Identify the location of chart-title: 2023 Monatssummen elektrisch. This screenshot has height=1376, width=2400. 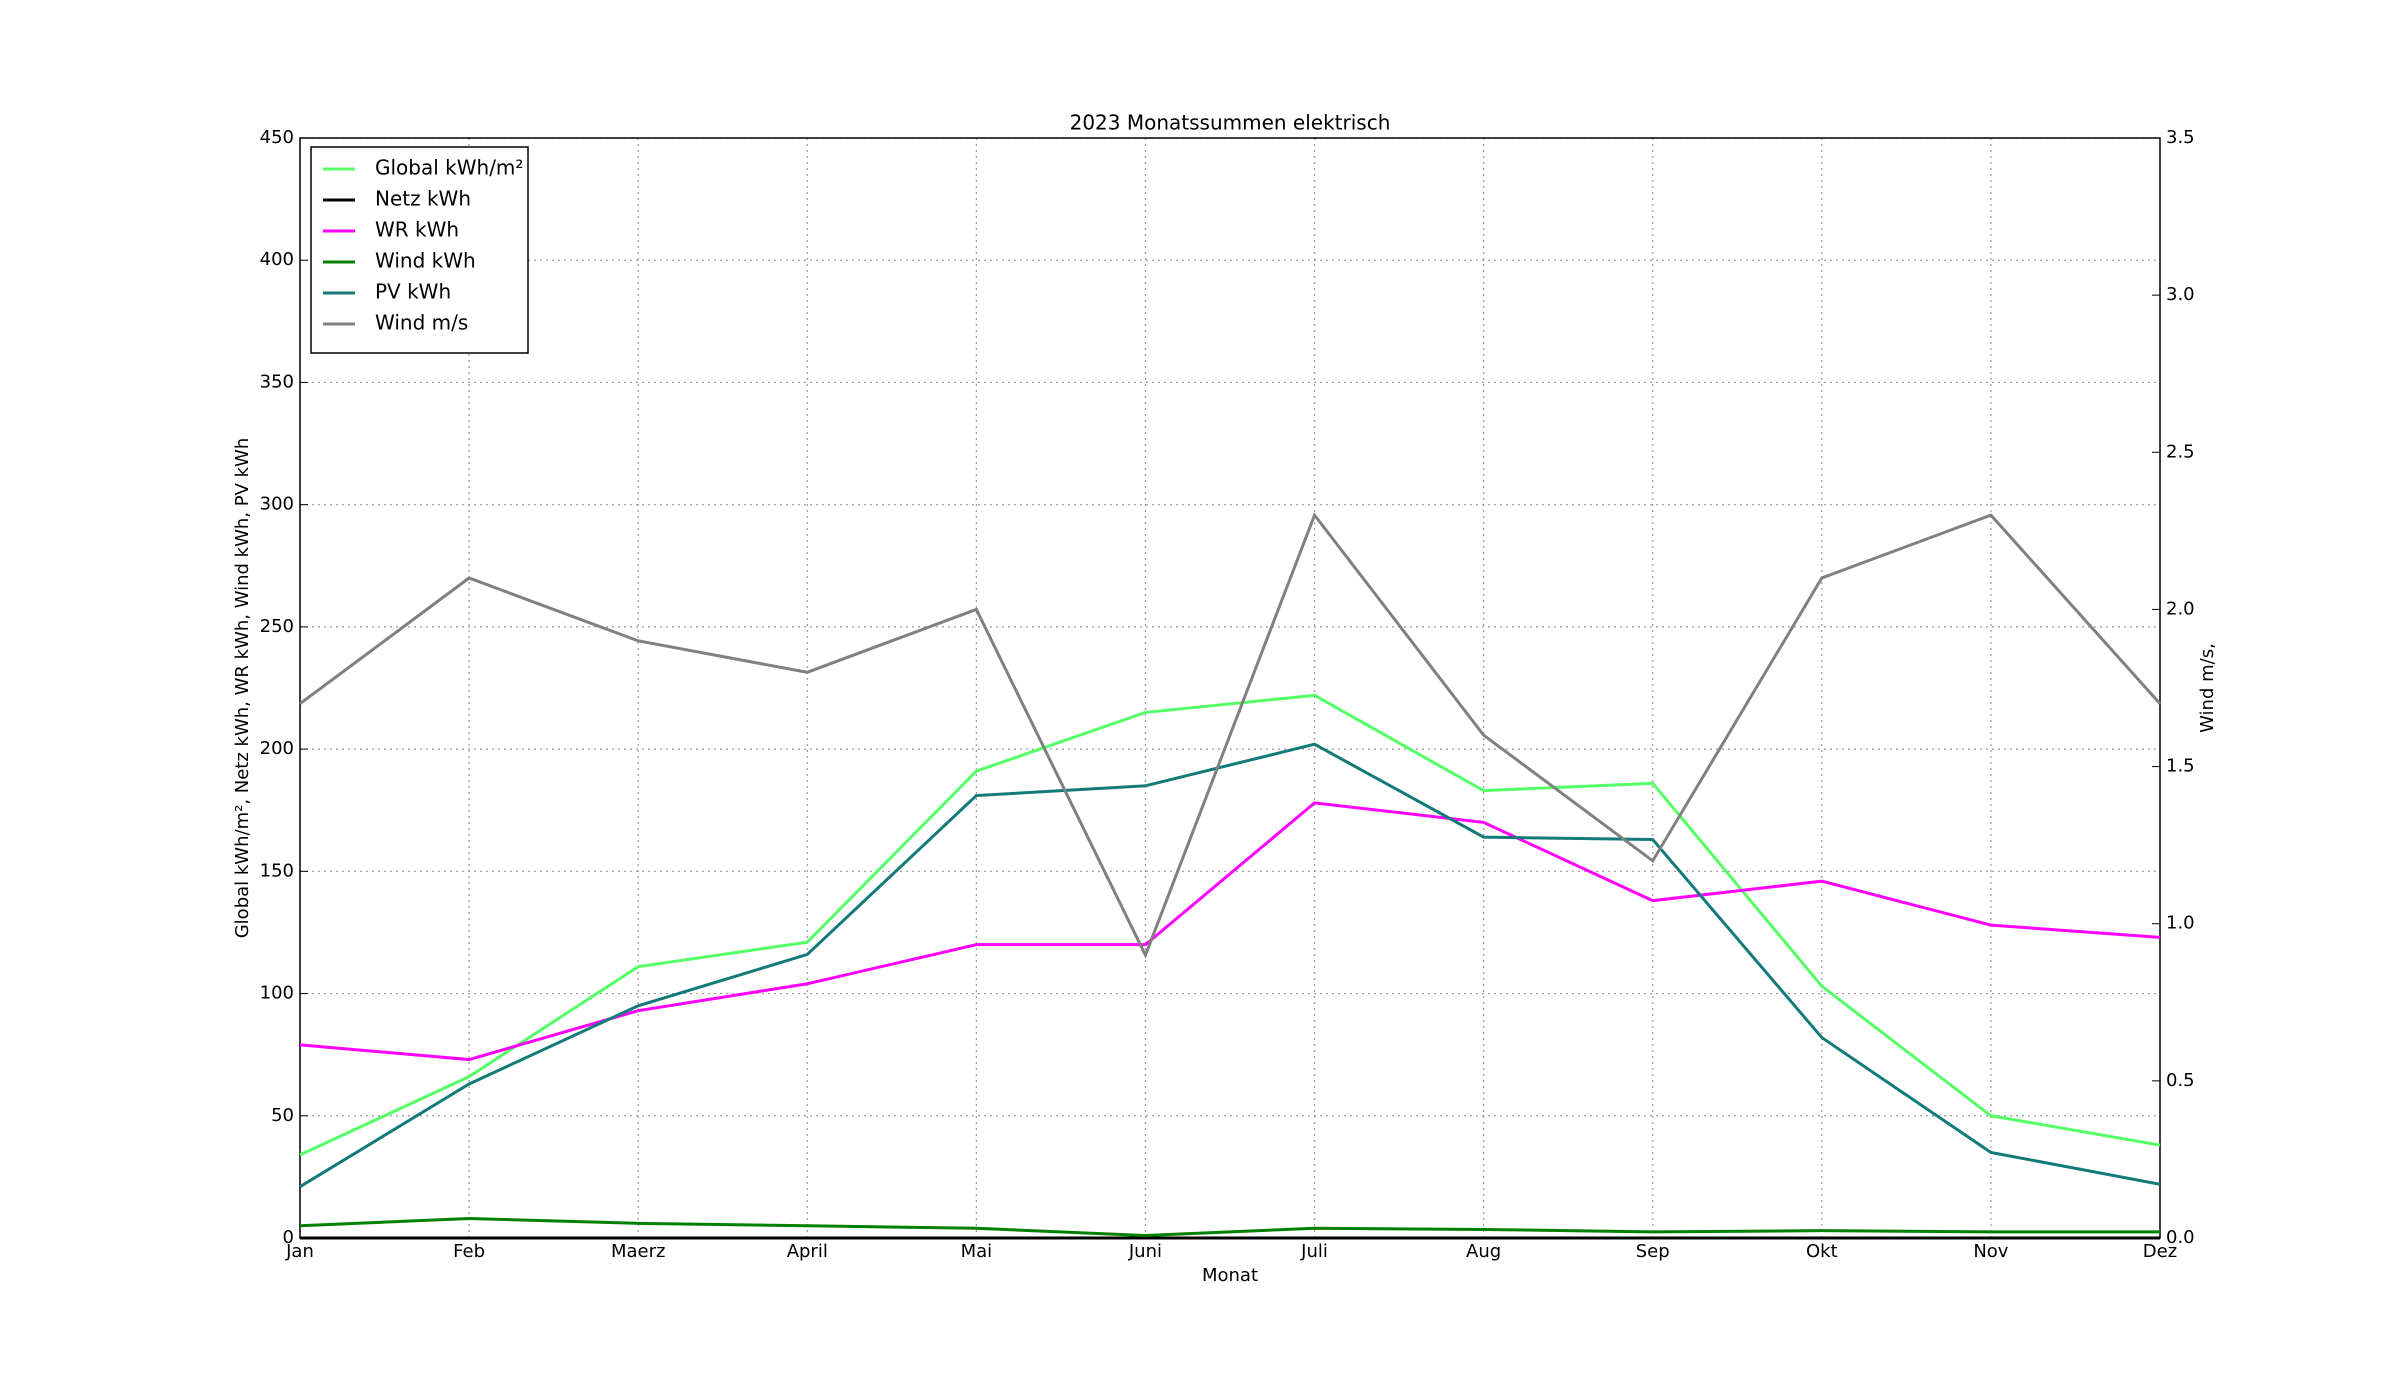
(1230, 123).